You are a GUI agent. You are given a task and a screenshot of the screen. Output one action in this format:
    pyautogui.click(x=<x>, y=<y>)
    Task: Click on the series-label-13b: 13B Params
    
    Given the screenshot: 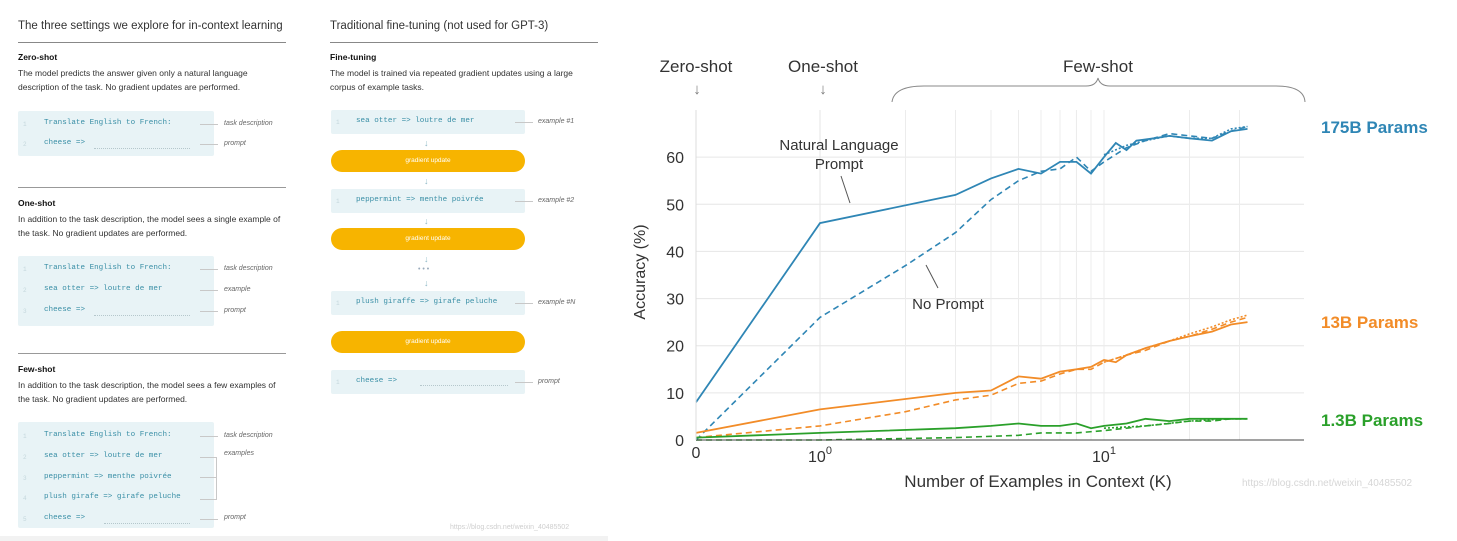 What is the action you would take?
    pyautogui.click(x=1369, y=322)
    